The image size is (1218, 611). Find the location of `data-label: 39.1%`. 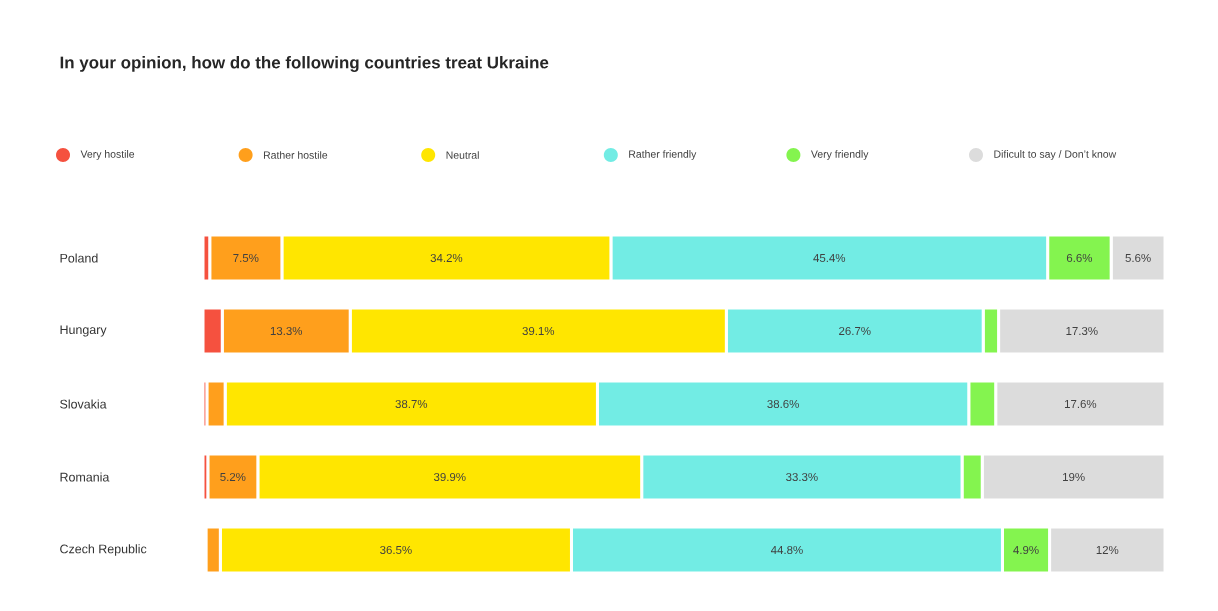

data-label: 39.1% is located at coordinates (538, 331).